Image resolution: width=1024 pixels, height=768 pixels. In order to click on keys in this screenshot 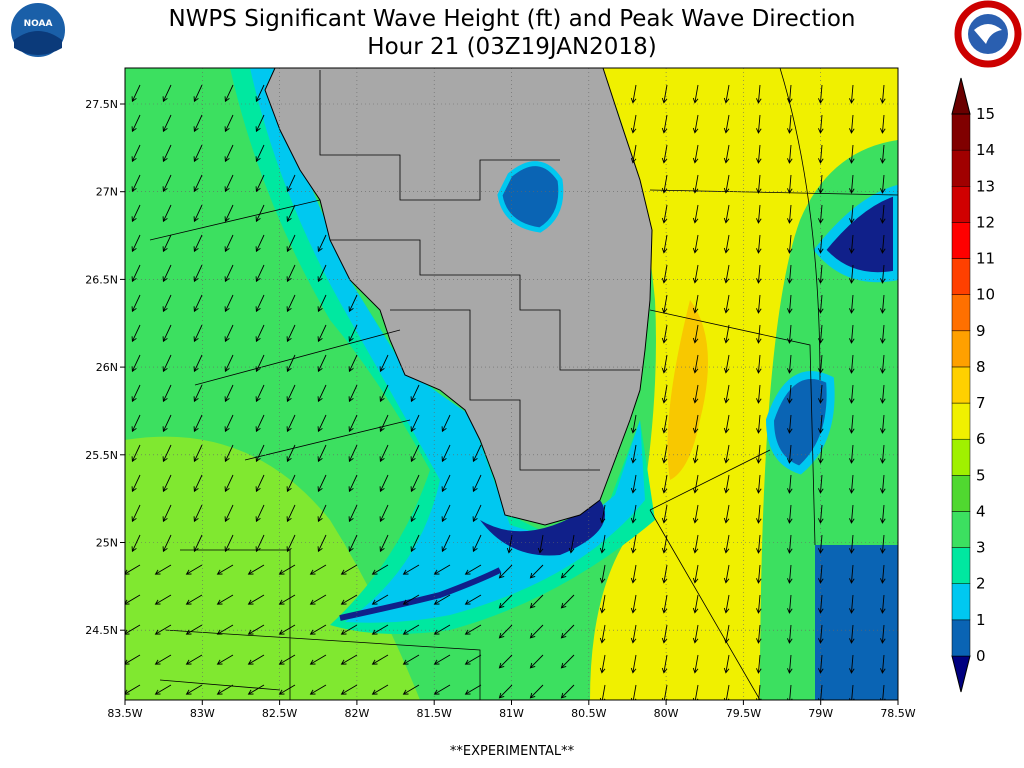, I will do `click(420, 594)`.